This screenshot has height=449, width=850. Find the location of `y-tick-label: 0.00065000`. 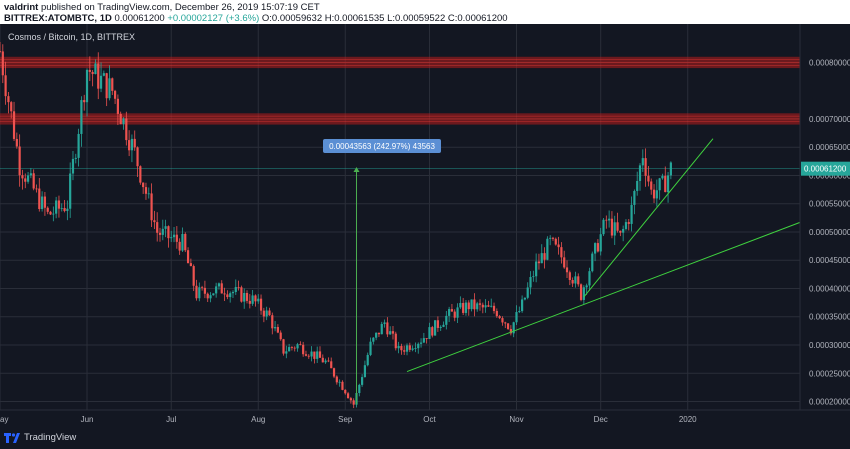

y-tick-label: 0.00065000 is located at coordinates (829, 147).